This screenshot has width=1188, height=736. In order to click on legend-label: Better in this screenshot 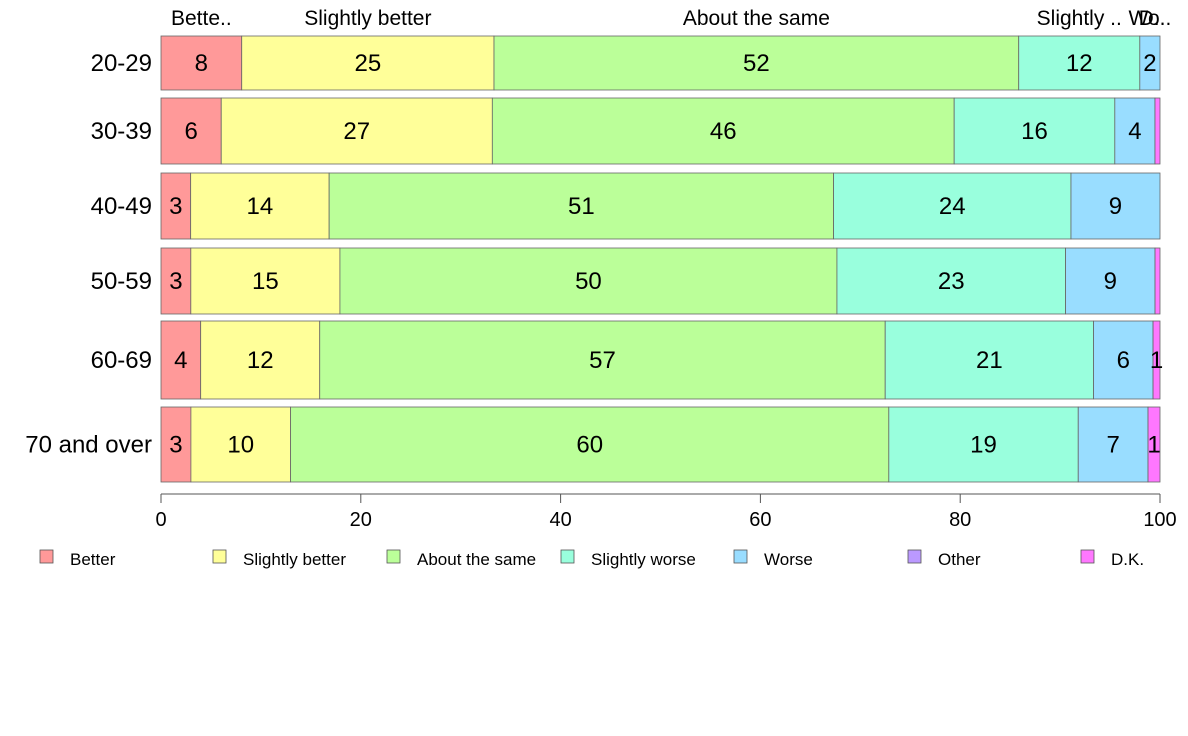, I will do `click(93, 559)`.